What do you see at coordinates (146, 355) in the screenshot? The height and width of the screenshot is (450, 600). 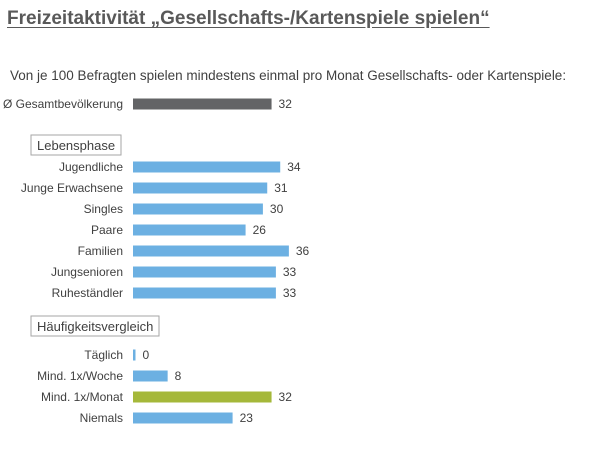 I see `value-label: 0` at bounding box center [146, 355].